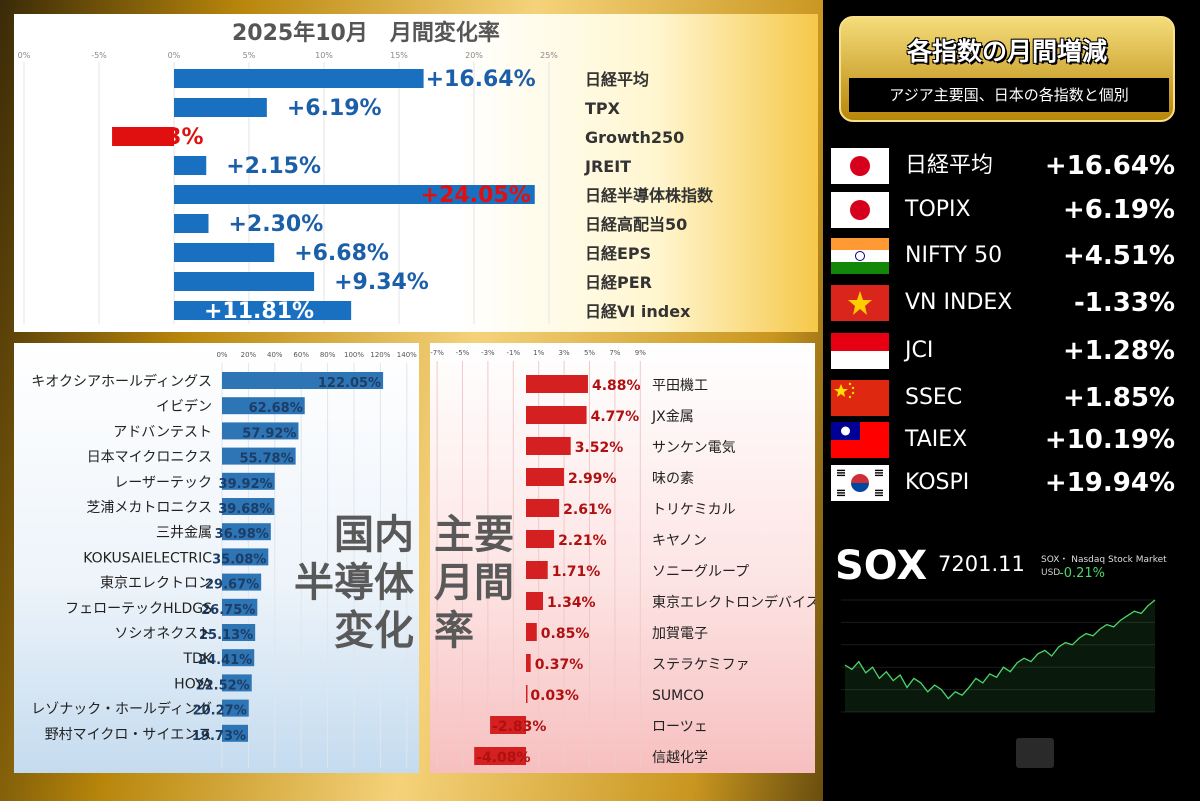  I want to click on data-label: 29.67%, so click(232, 585).